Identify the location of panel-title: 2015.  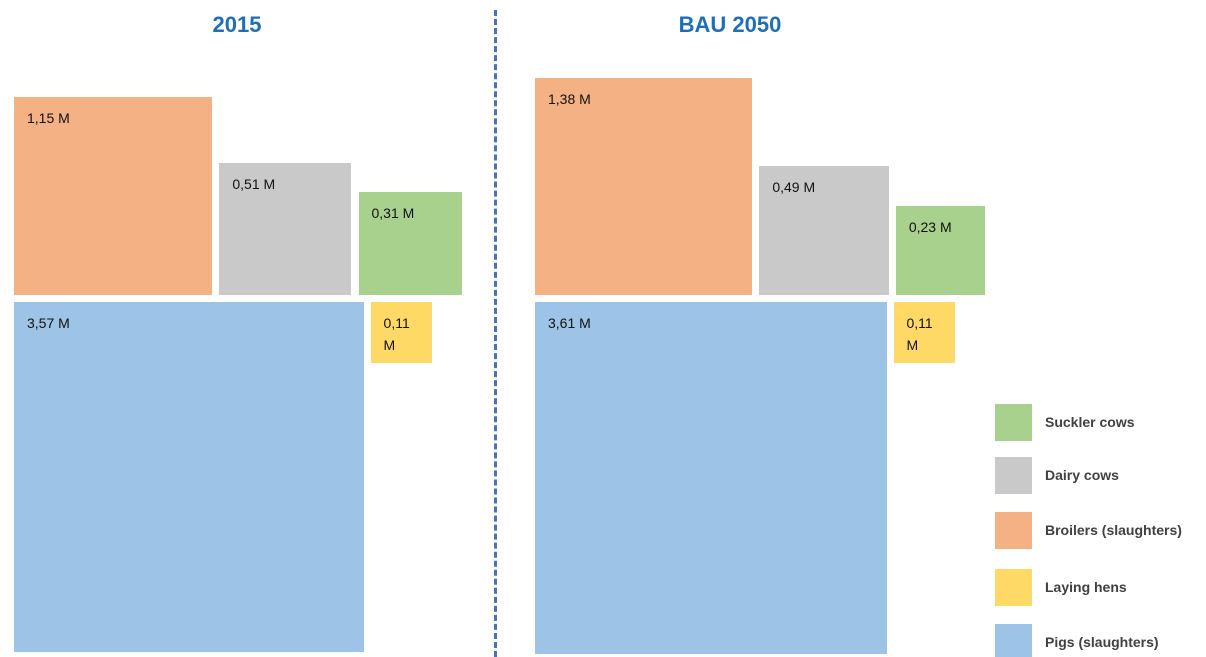
(237, 24).